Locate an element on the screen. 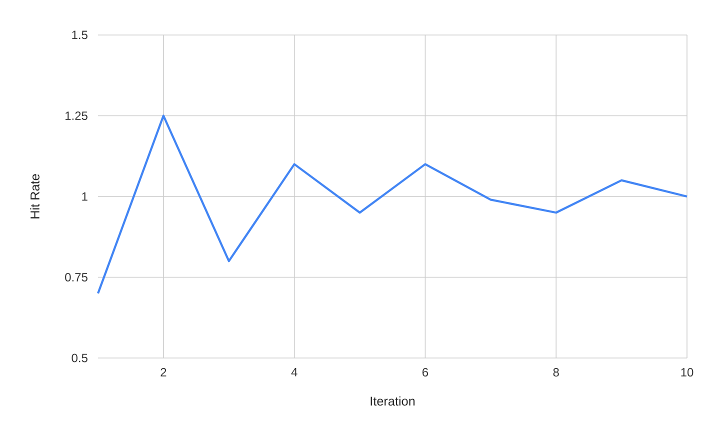  y-tick-label: 0.75 is located at coordinates (76, 277).